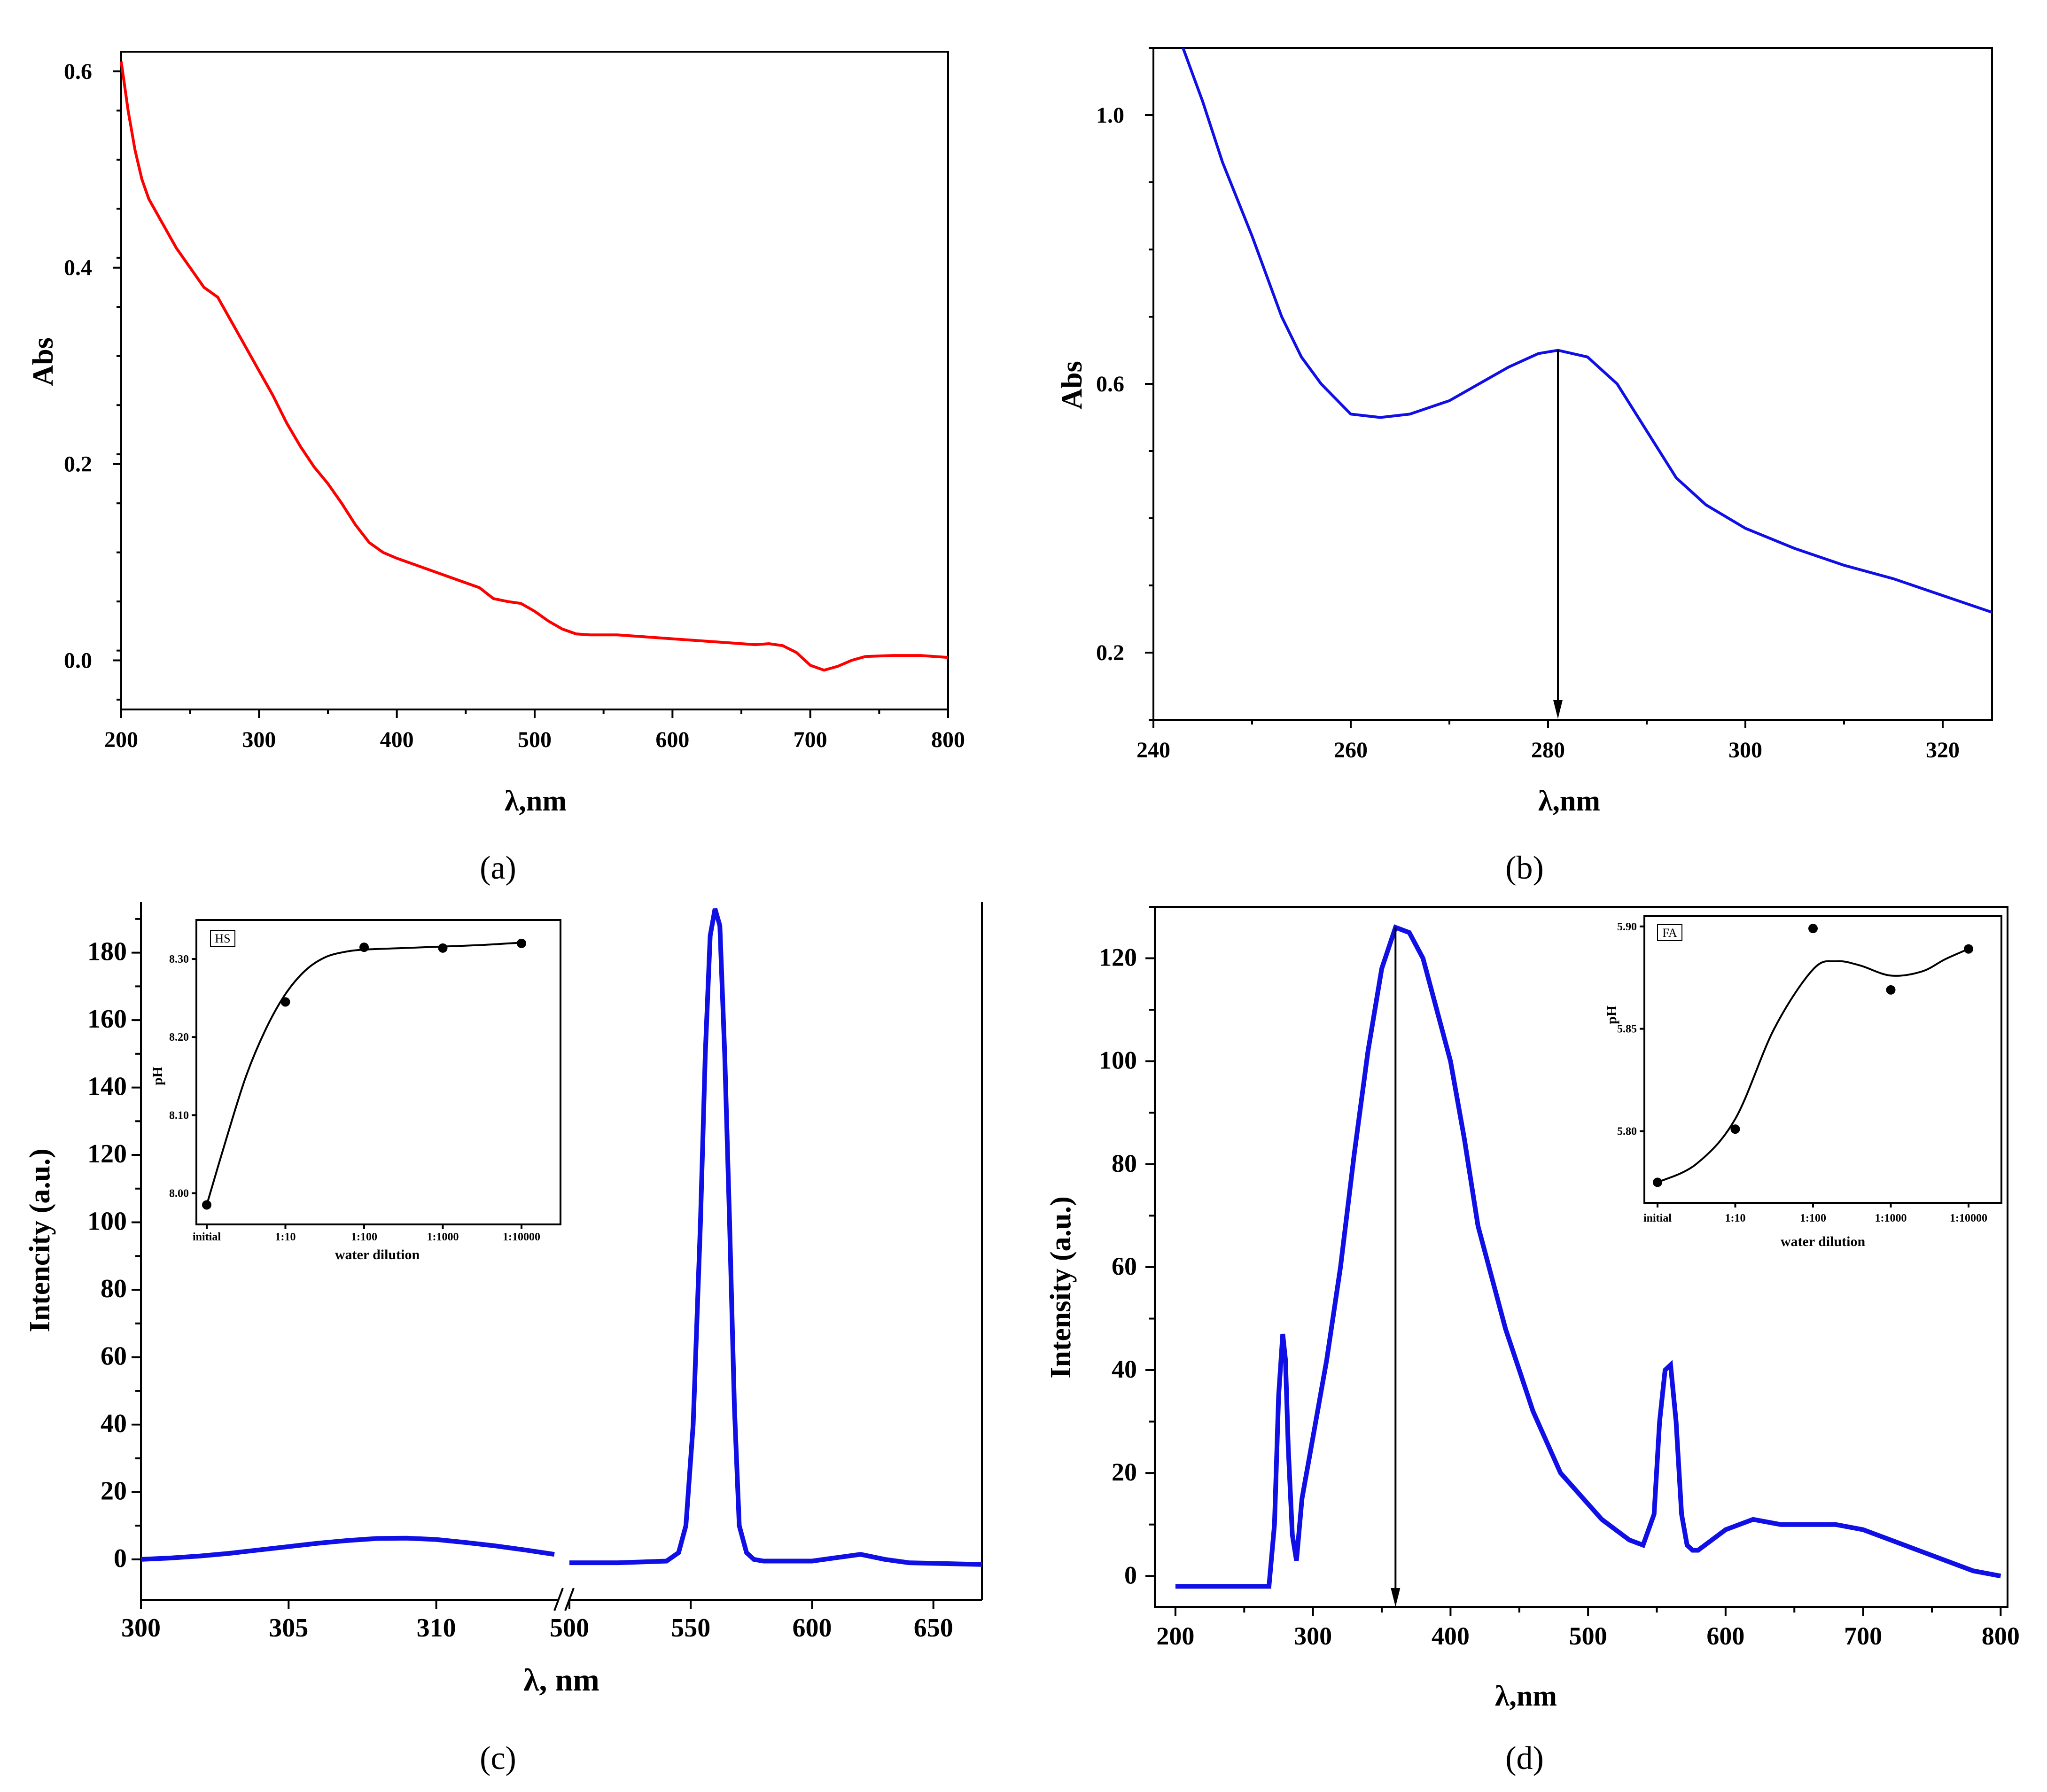 The image size is (2047, 1792). What do you see at coordinates (1548, 750) in the screenshot?
I see `panel-b-xtick-label: 280` at bounding box center [1548, 750].